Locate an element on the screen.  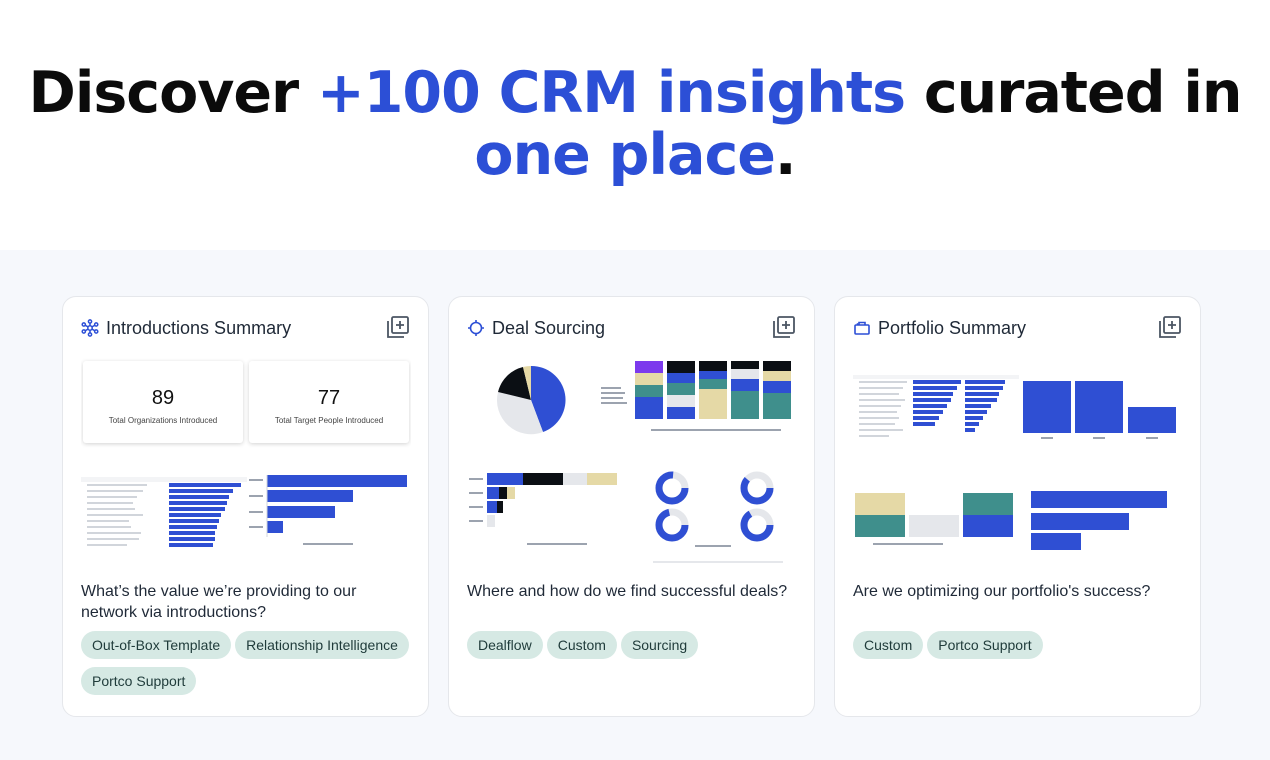
hero-title-accent2: one place is located at coordinates (624, 155).